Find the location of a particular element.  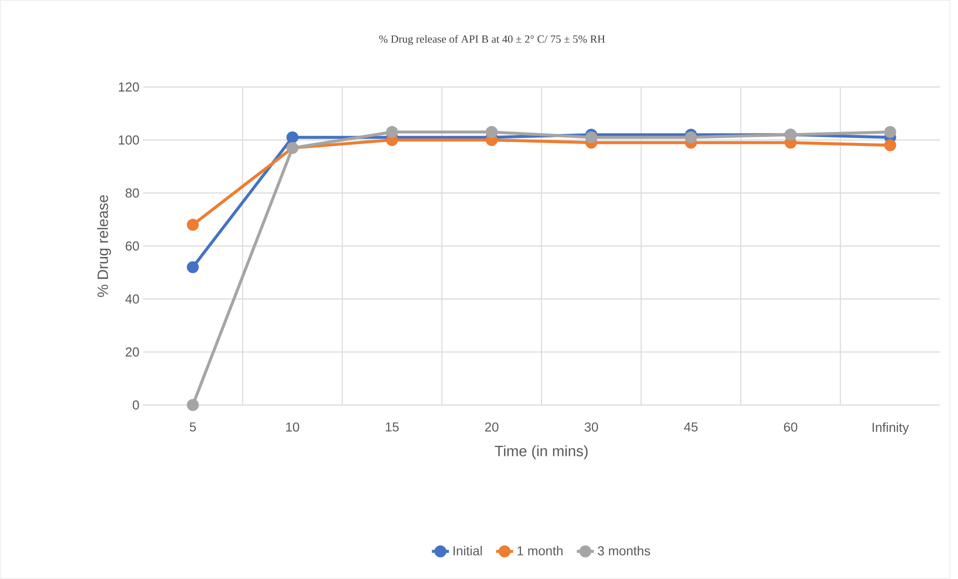

y-tick-label: 40 is located at coordinates (132, 299).